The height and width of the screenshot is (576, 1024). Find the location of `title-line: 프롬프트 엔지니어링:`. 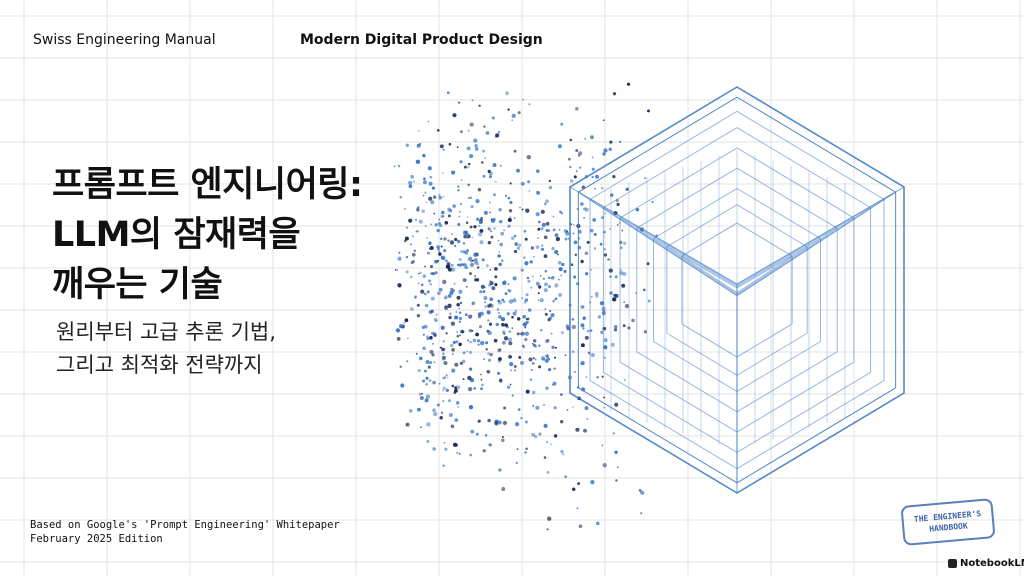

title-line: 프롬프트 엔지니어링: is located at coordinates (207, 185).